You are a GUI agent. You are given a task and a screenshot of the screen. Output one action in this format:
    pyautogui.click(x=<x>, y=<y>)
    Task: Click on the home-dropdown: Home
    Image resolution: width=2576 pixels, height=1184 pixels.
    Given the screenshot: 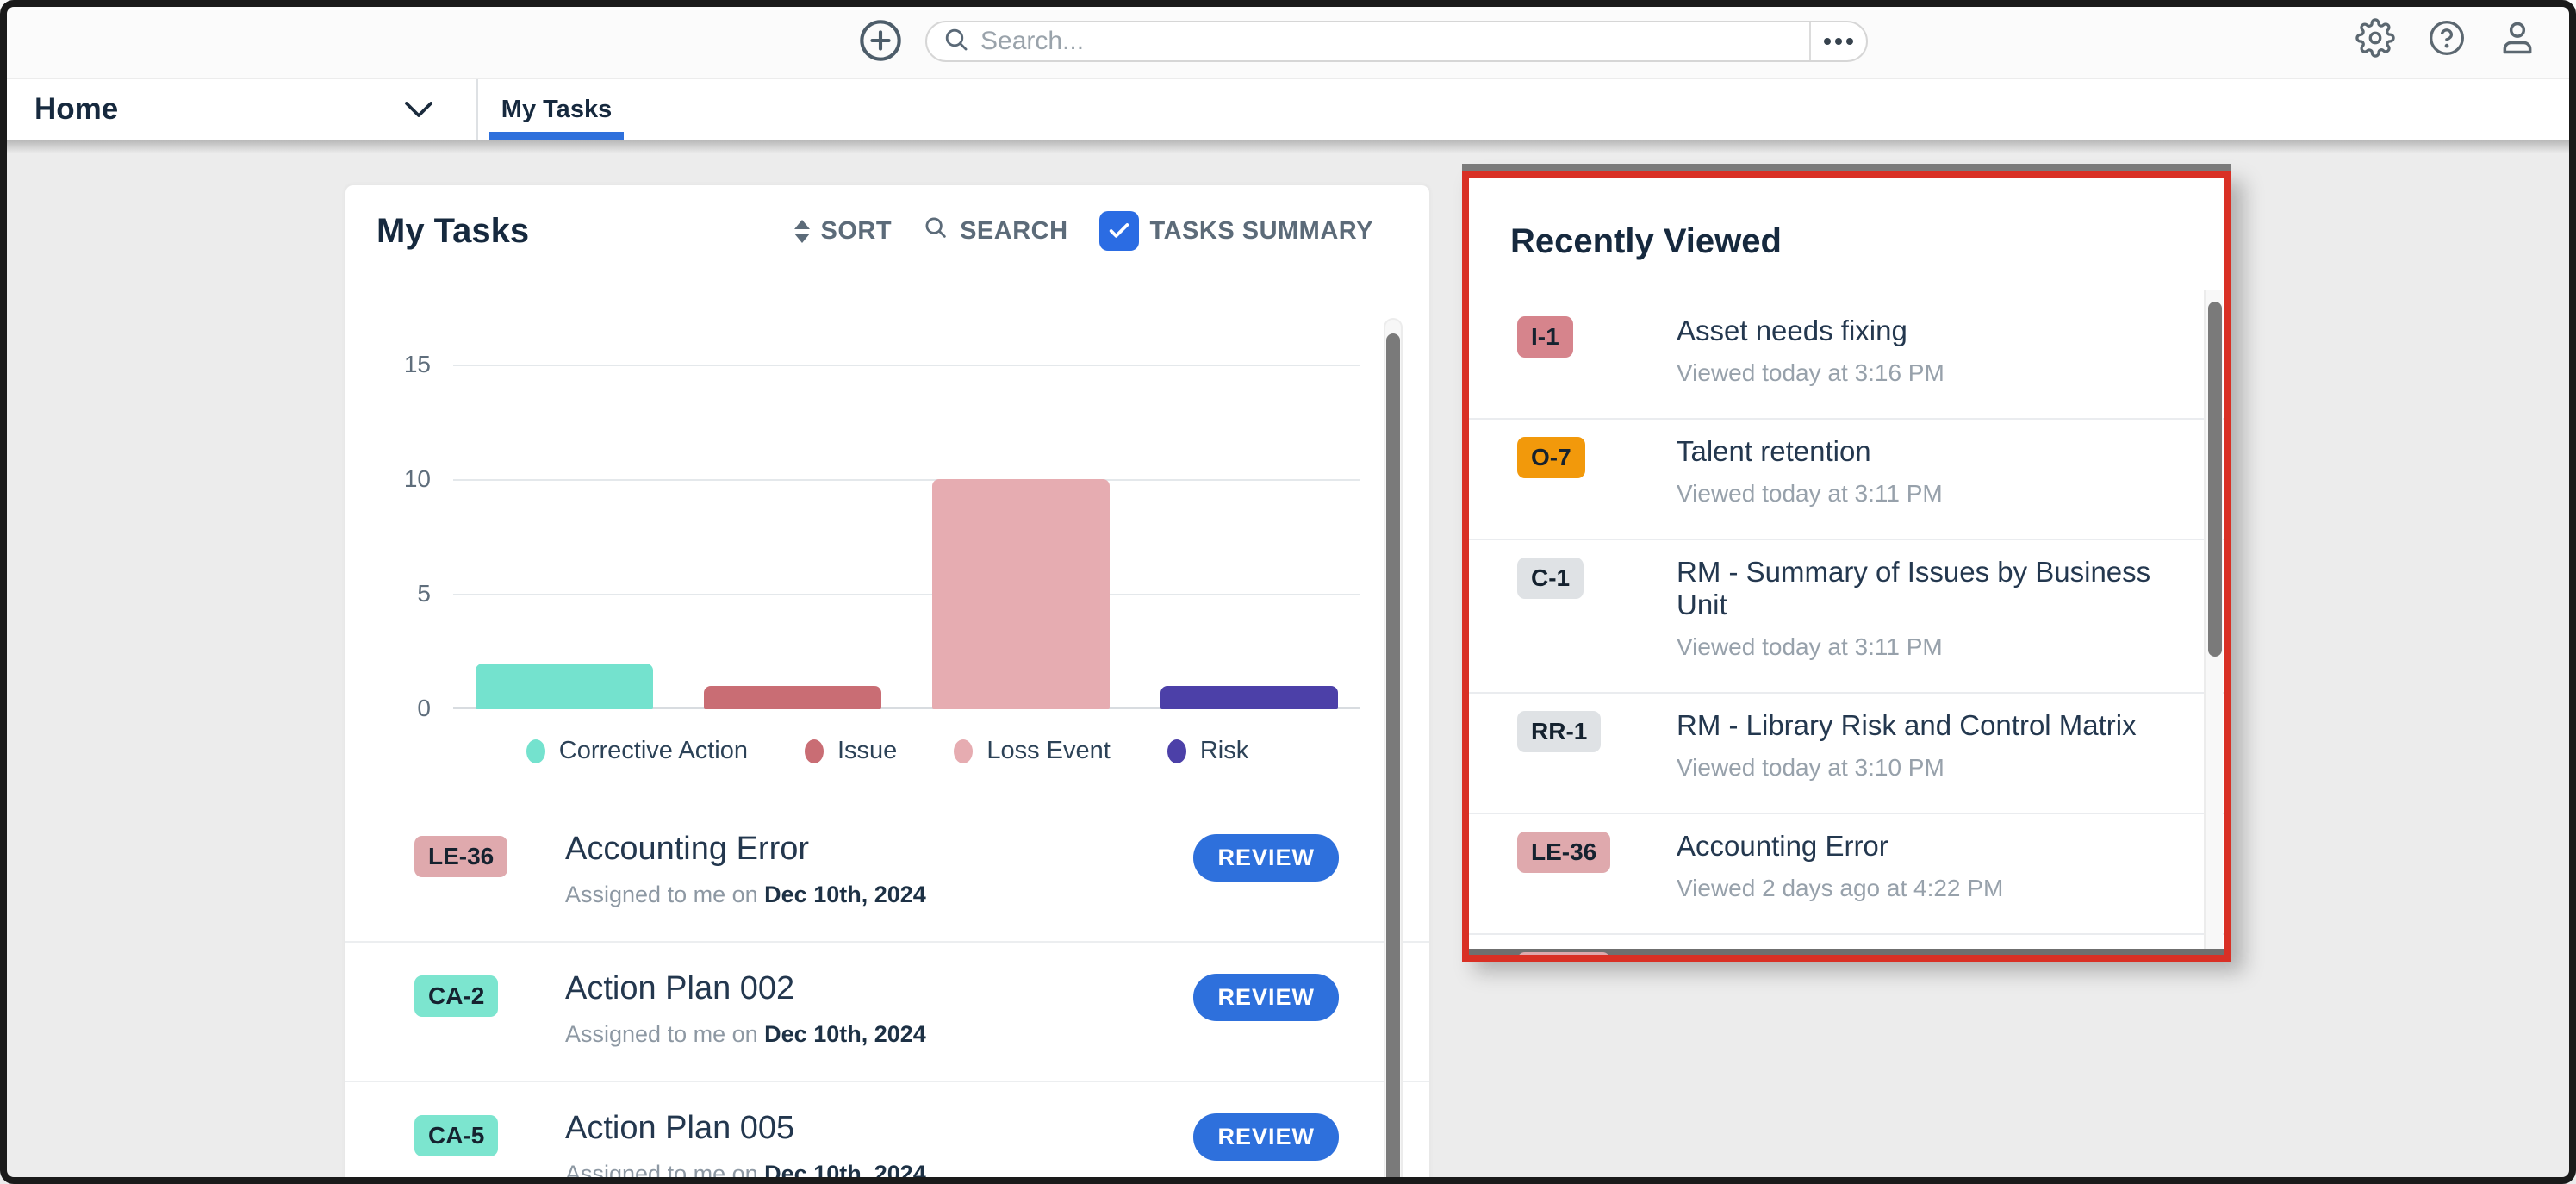 What is the action you would take?
    pyautogui.click(x=244, y=110)
    